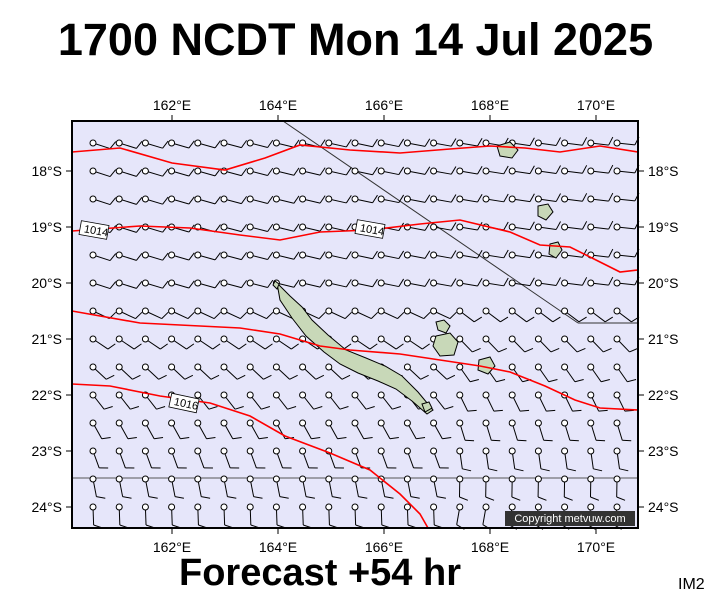 Image resolution: width=711 pixels, height=600 pixels. I want to click on isobar-north, so click(355, 157).